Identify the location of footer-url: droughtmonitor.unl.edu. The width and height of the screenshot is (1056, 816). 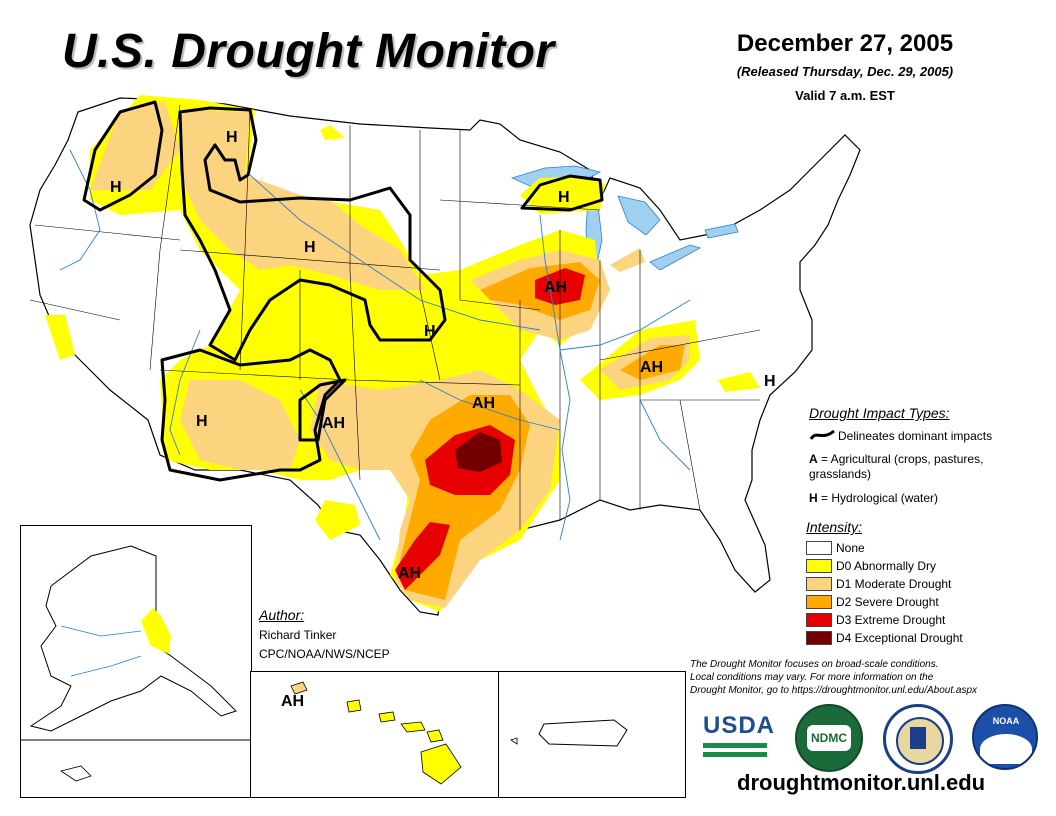
(861, 782).